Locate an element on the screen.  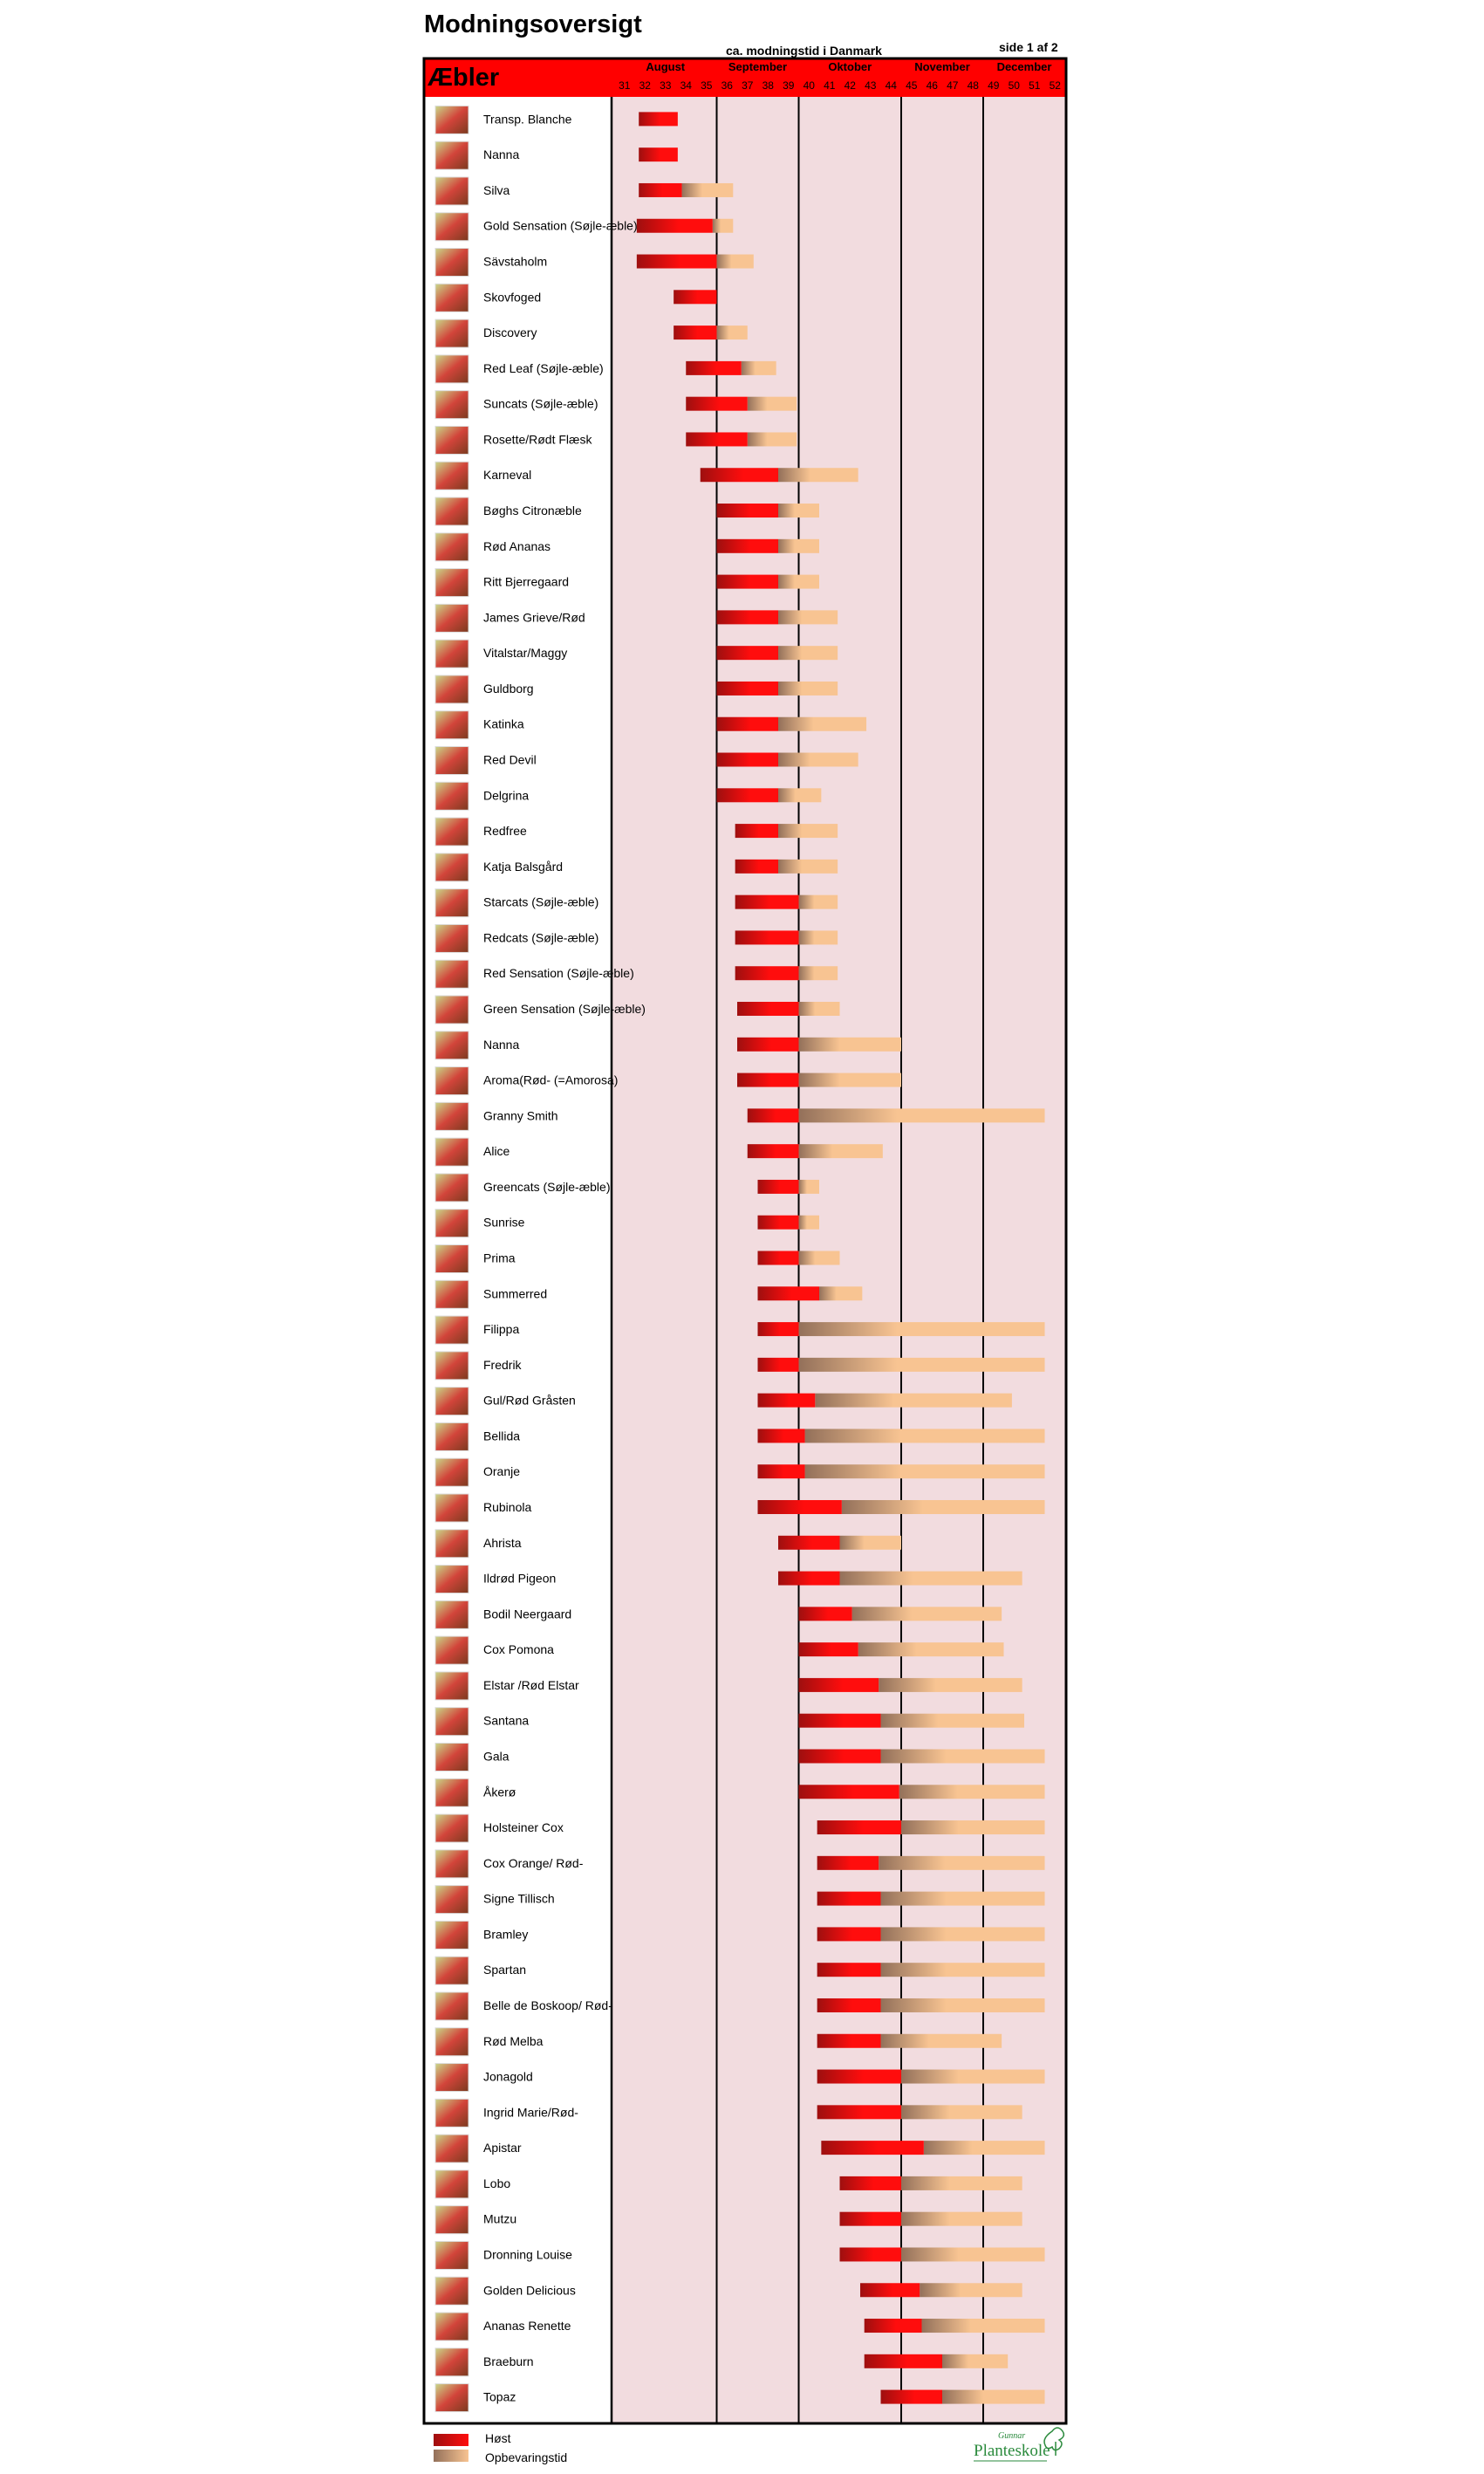
planteskole-logo: Gunnar Planteskole is located at coordinates (1019, 2444).